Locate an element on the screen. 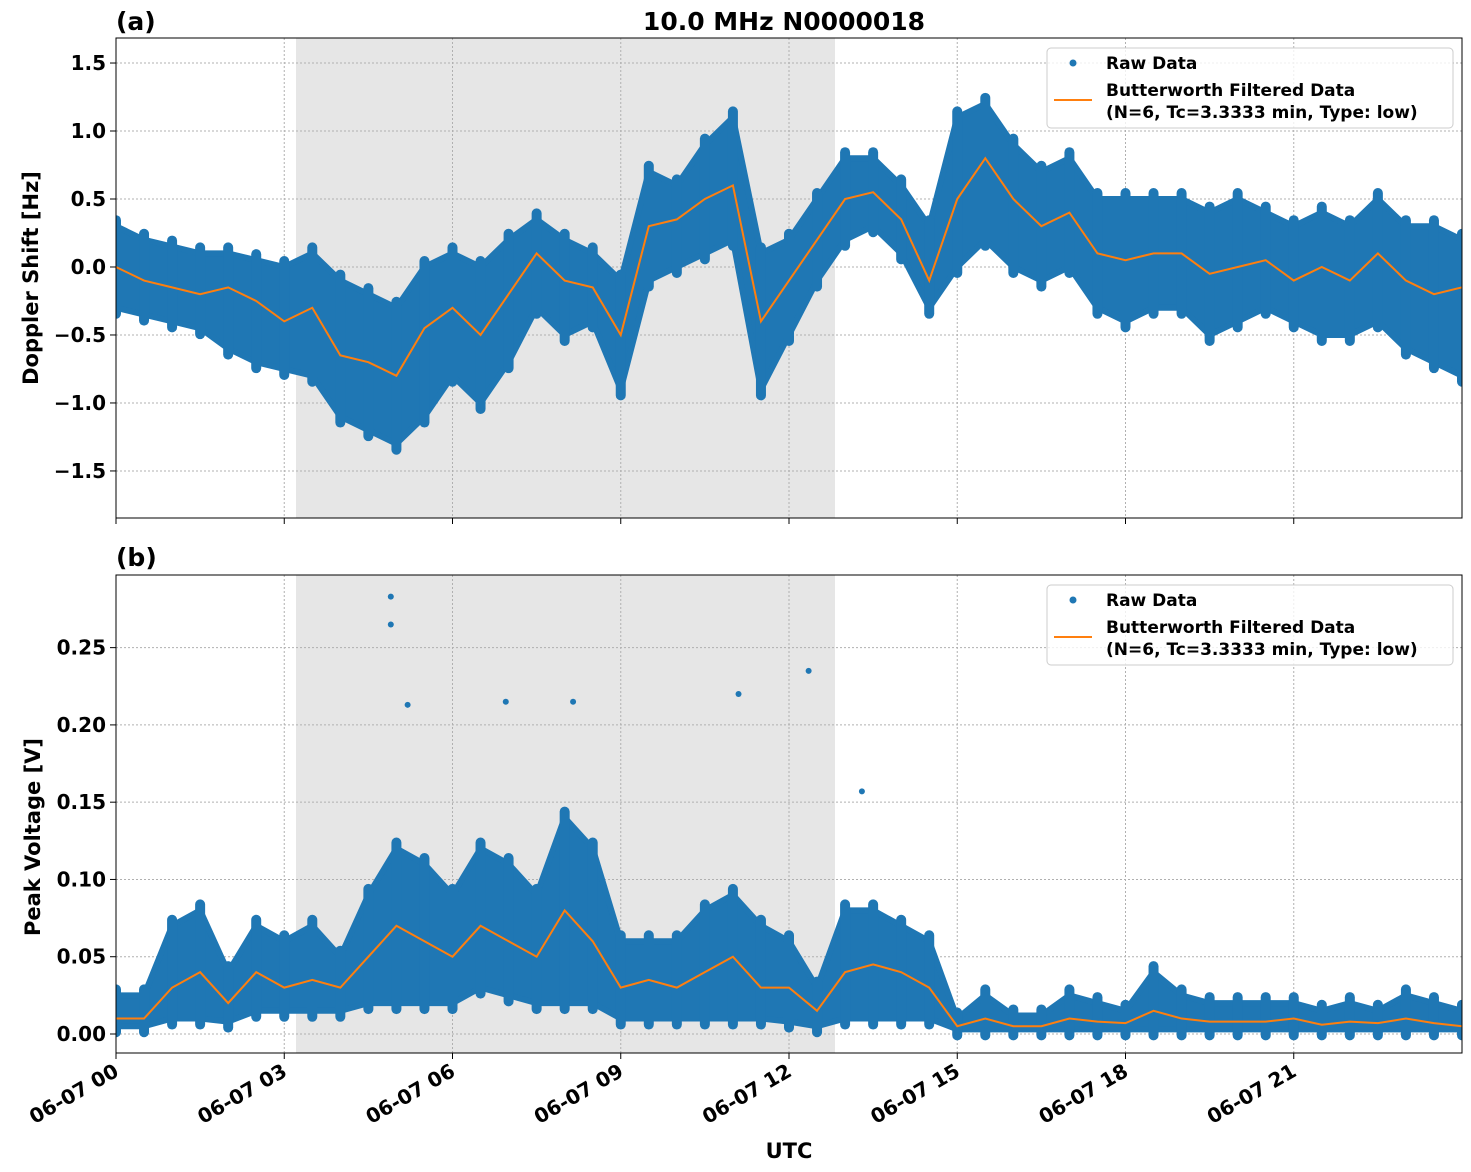  x-tick-label: 06-07 18 is located at coordinates (1083, 1094).